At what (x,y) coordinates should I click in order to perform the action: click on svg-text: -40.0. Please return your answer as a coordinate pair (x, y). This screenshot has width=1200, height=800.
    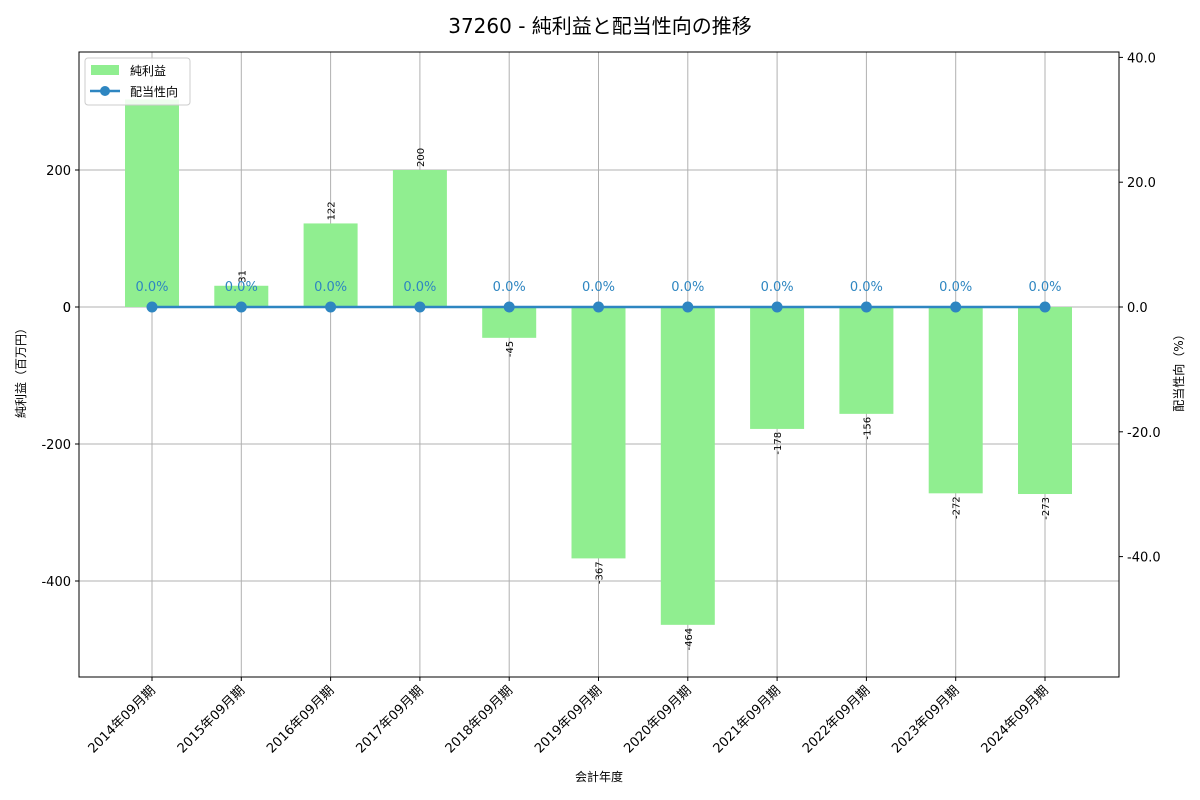
    Looking at the image, I should click on (1144, 558).